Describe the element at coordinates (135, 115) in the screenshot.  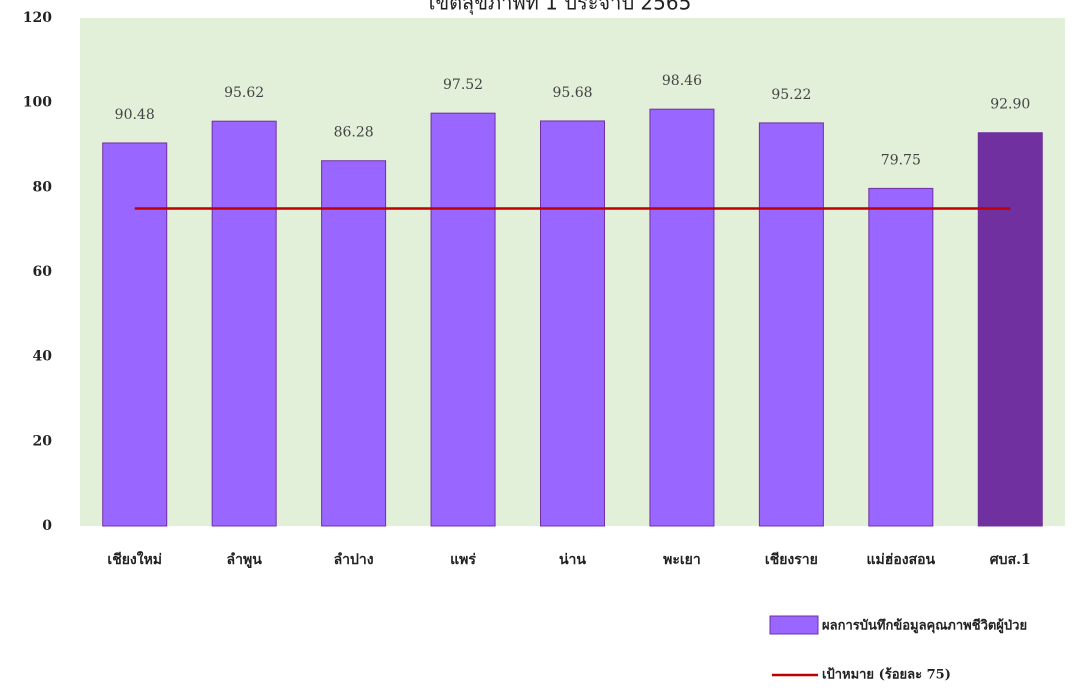
I see `value-label: 90.48` at that location.